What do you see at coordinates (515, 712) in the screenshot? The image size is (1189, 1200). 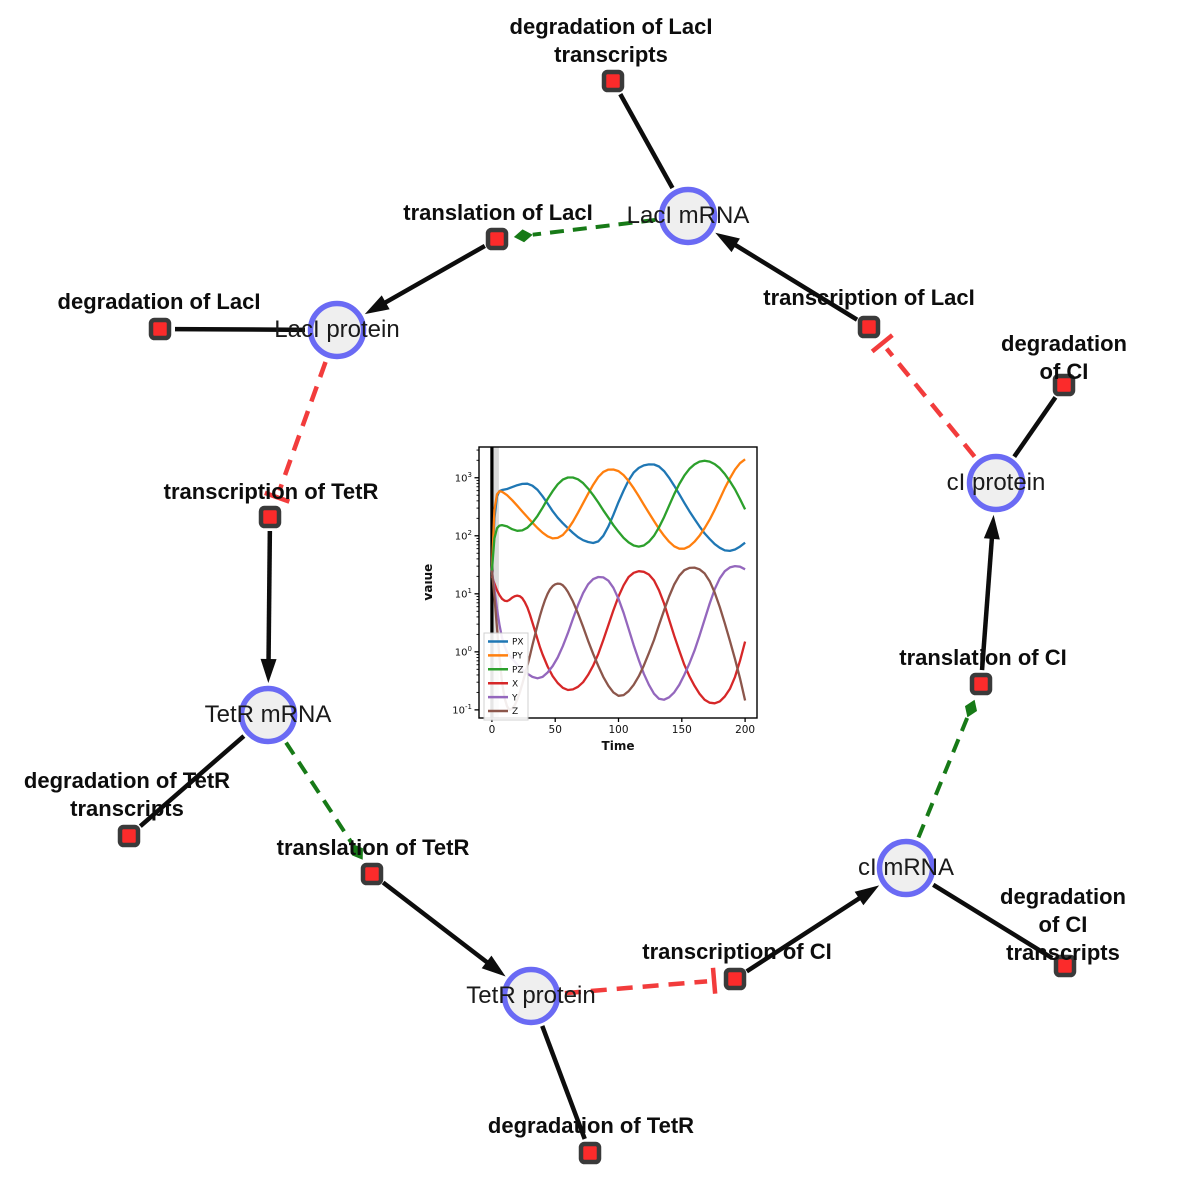 I see `legend-entry-Z: Z` at bounding box center [515, 712].